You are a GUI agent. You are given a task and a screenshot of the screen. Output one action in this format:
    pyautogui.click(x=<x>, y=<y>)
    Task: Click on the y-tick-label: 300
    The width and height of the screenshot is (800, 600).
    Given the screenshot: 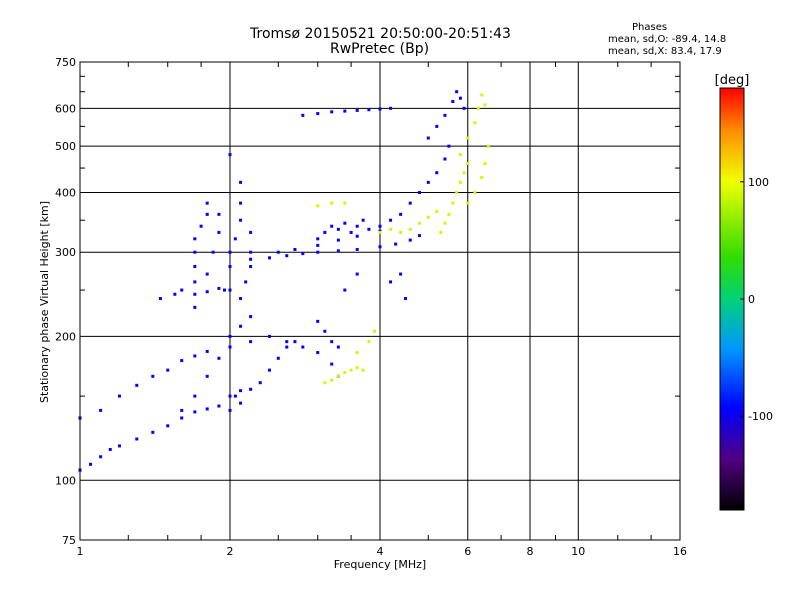 What is the action you would take?
    pyautogui.click(x=65, y=252)
    